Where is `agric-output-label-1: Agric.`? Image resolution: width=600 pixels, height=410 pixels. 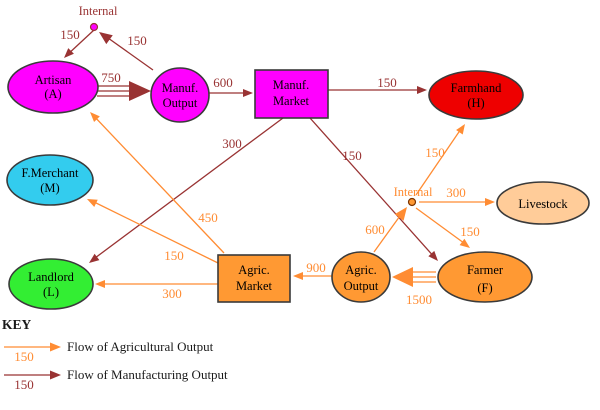
agric-output-label-1: Agric. is located at coordinates (361, 270).